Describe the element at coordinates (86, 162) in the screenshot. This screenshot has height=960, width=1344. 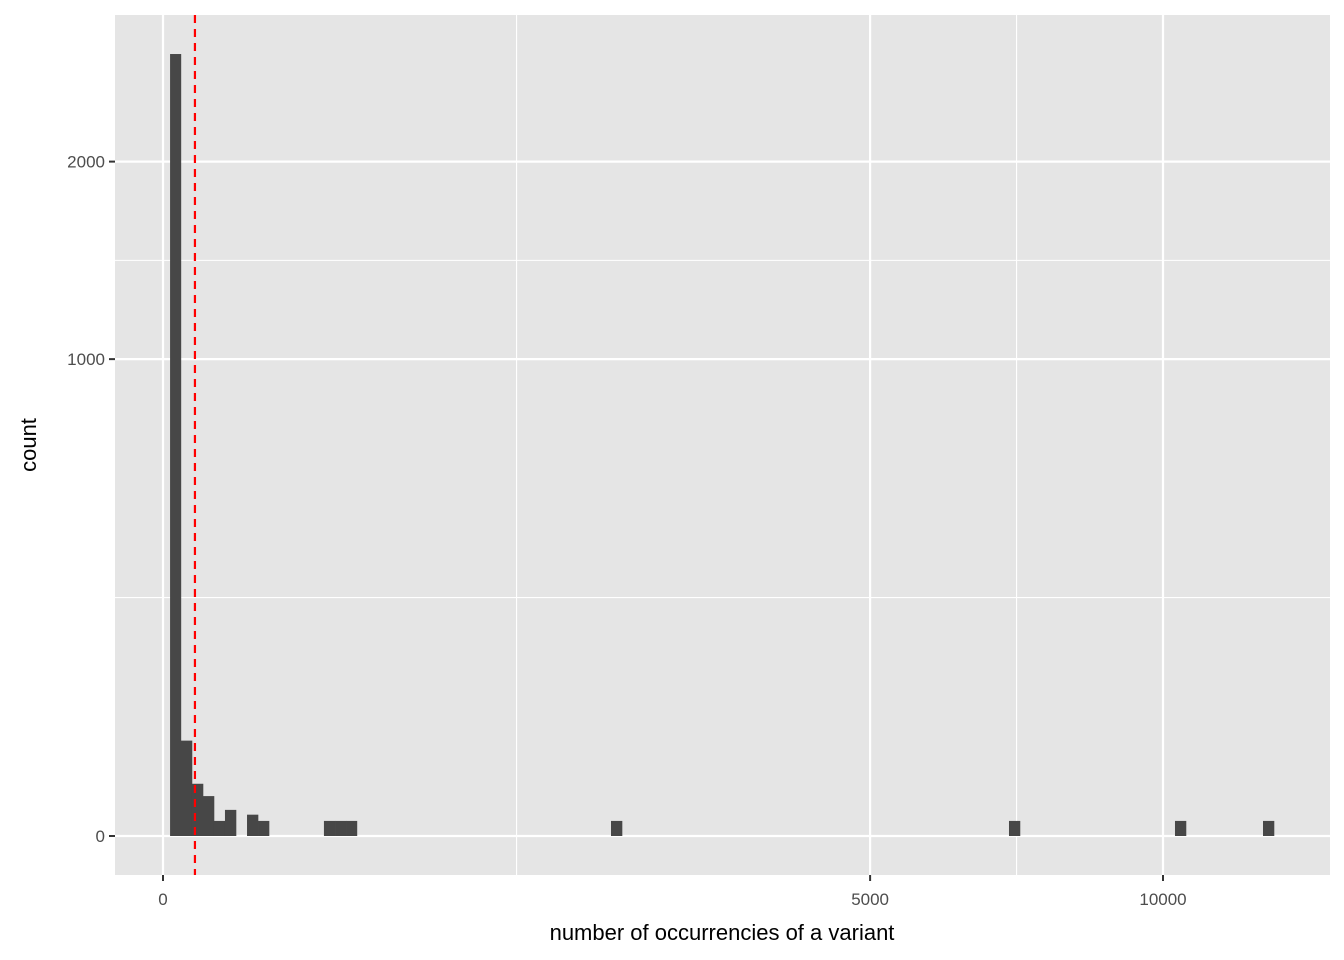
I see `y-tick-label: 2000` at that location.